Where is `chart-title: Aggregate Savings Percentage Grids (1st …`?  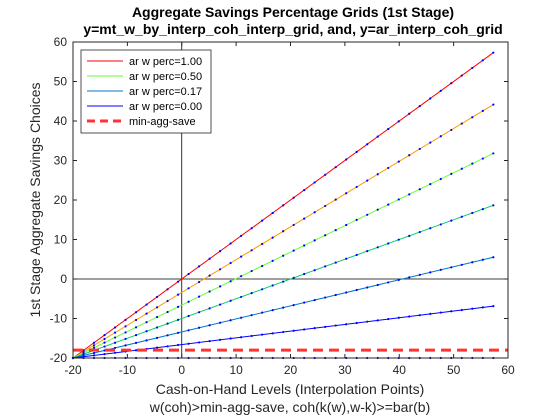
chart-title: Aggregate Savings Percentage Grids (1st … is located at coordinates (293, 12).